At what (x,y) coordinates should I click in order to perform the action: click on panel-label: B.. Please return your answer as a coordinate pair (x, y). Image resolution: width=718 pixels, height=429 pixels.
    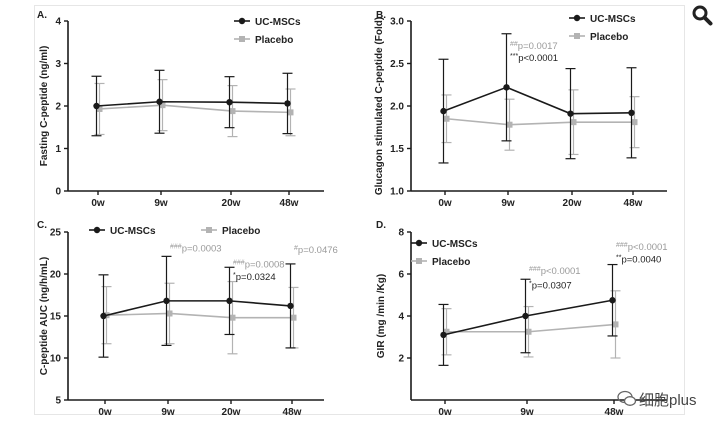
    Looking at the image, I should click on (381, 15).